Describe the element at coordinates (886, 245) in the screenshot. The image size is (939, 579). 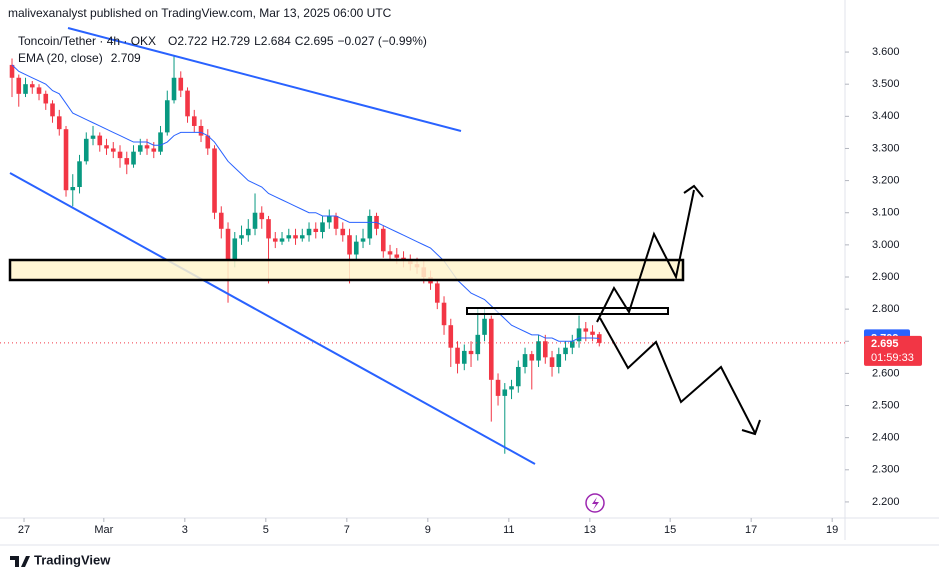
I see `y-tick-label: 3.000` at that location.